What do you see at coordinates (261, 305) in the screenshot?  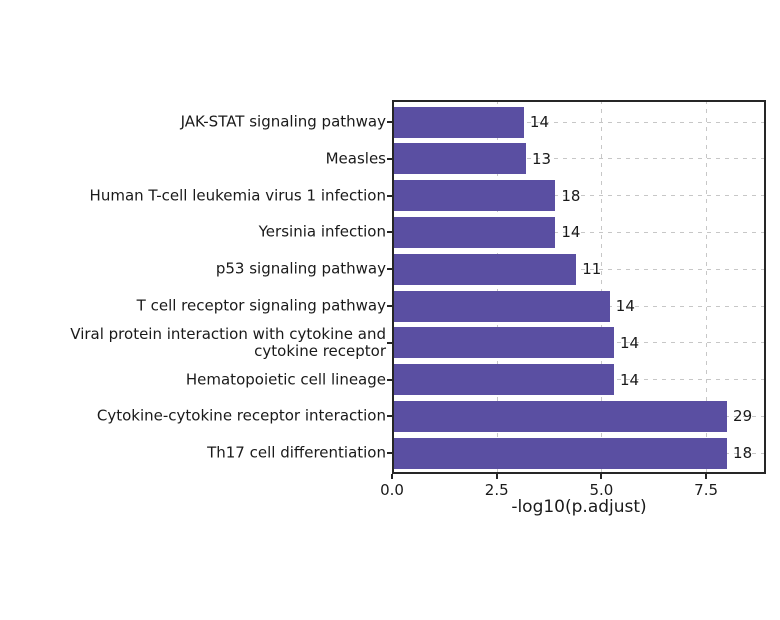 I see `y-axis-category-label: T cell receptor signaling pathway` at bounding box center [261, 305].